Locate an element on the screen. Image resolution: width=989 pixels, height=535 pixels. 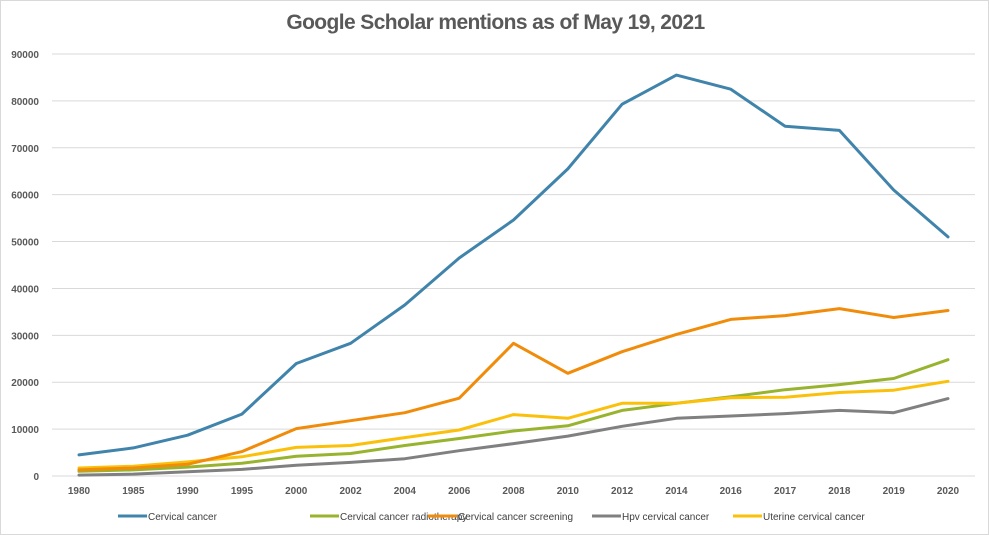
legend-item: Hpv cervical cancer is located at coordinates (651, 517).